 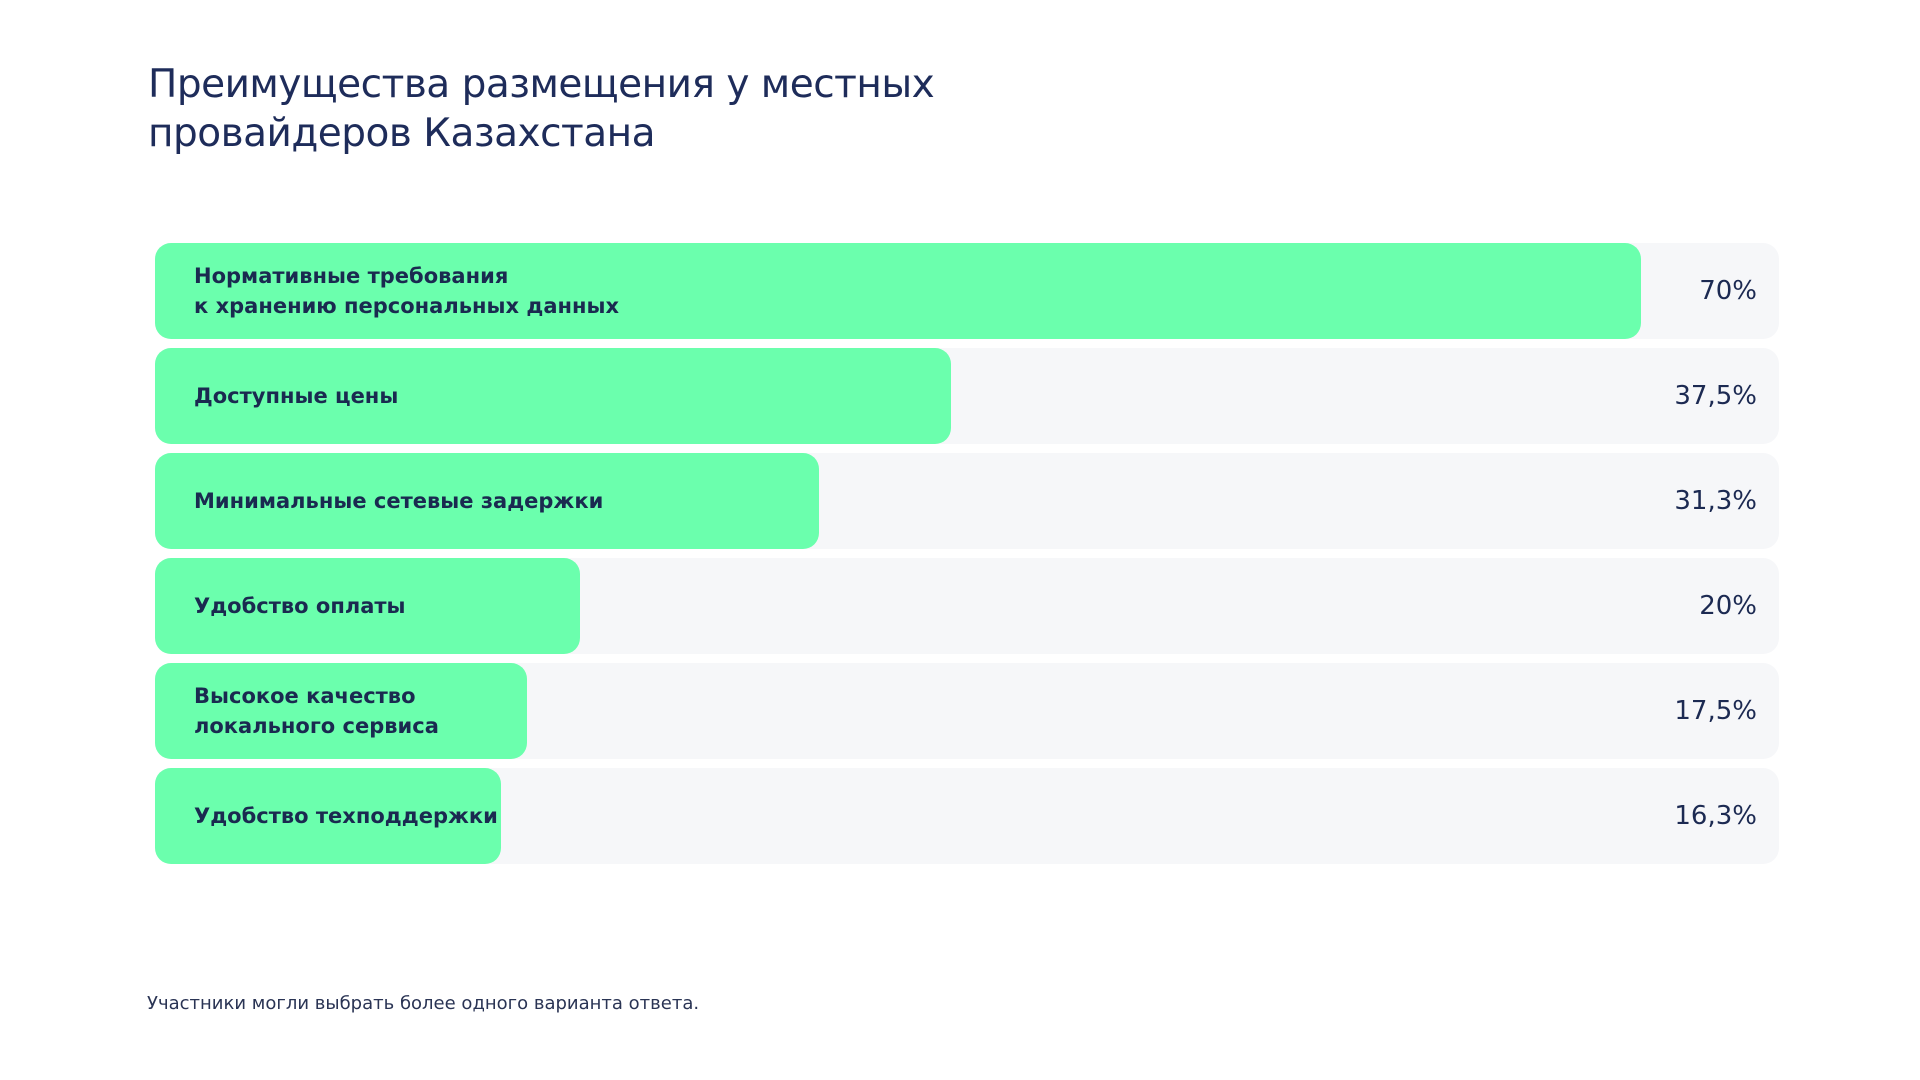 What do you see at coordinates (967, 396) in the screenshot?
I see `bar-row: Доступные цены 37,5%` at bounding box center [967, 396].